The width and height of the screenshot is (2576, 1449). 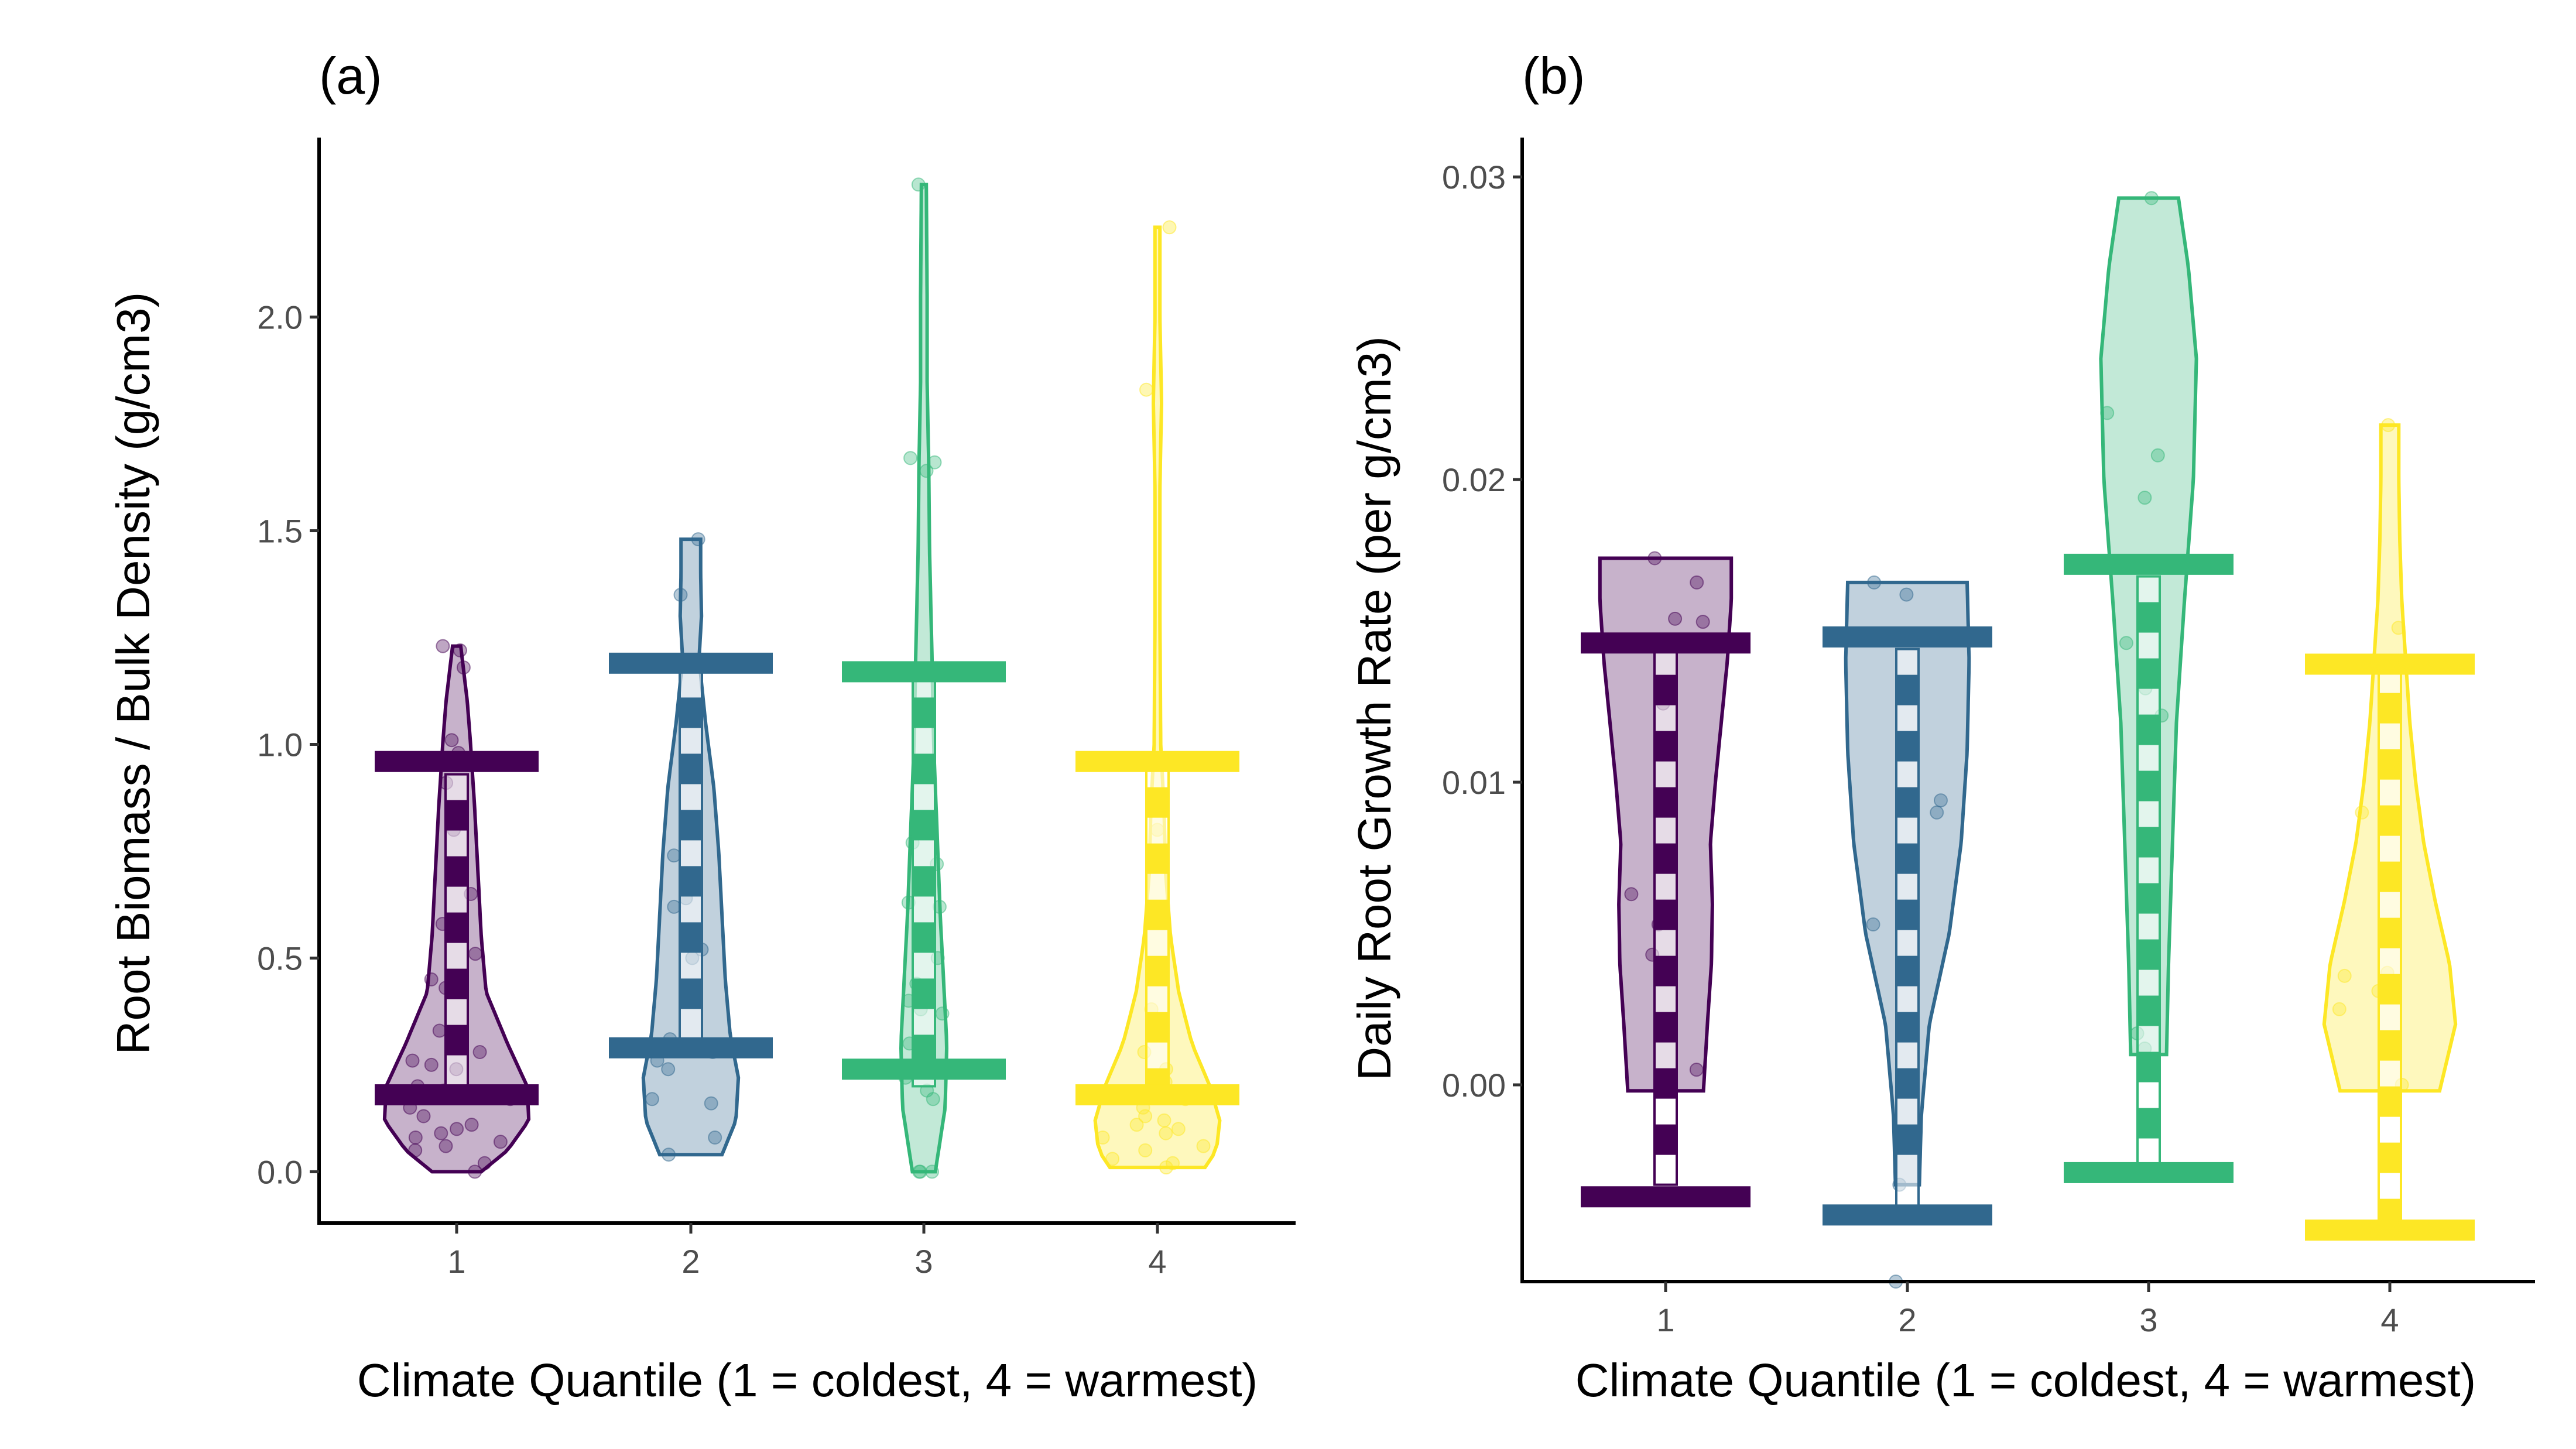 I want to click on panel-a-x-tick-label: 2, so click(x=690, y=1261).